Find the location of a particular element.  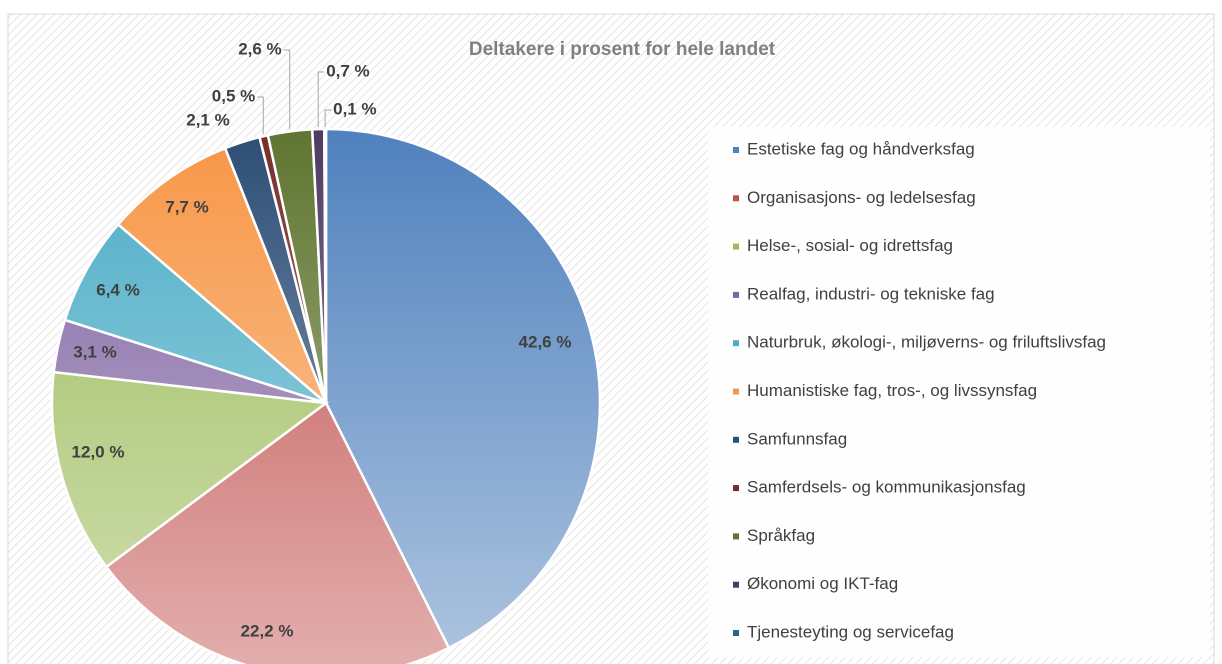

legend-label: Estetiske fag og håndverksfag is located at coordinates (861, 148).